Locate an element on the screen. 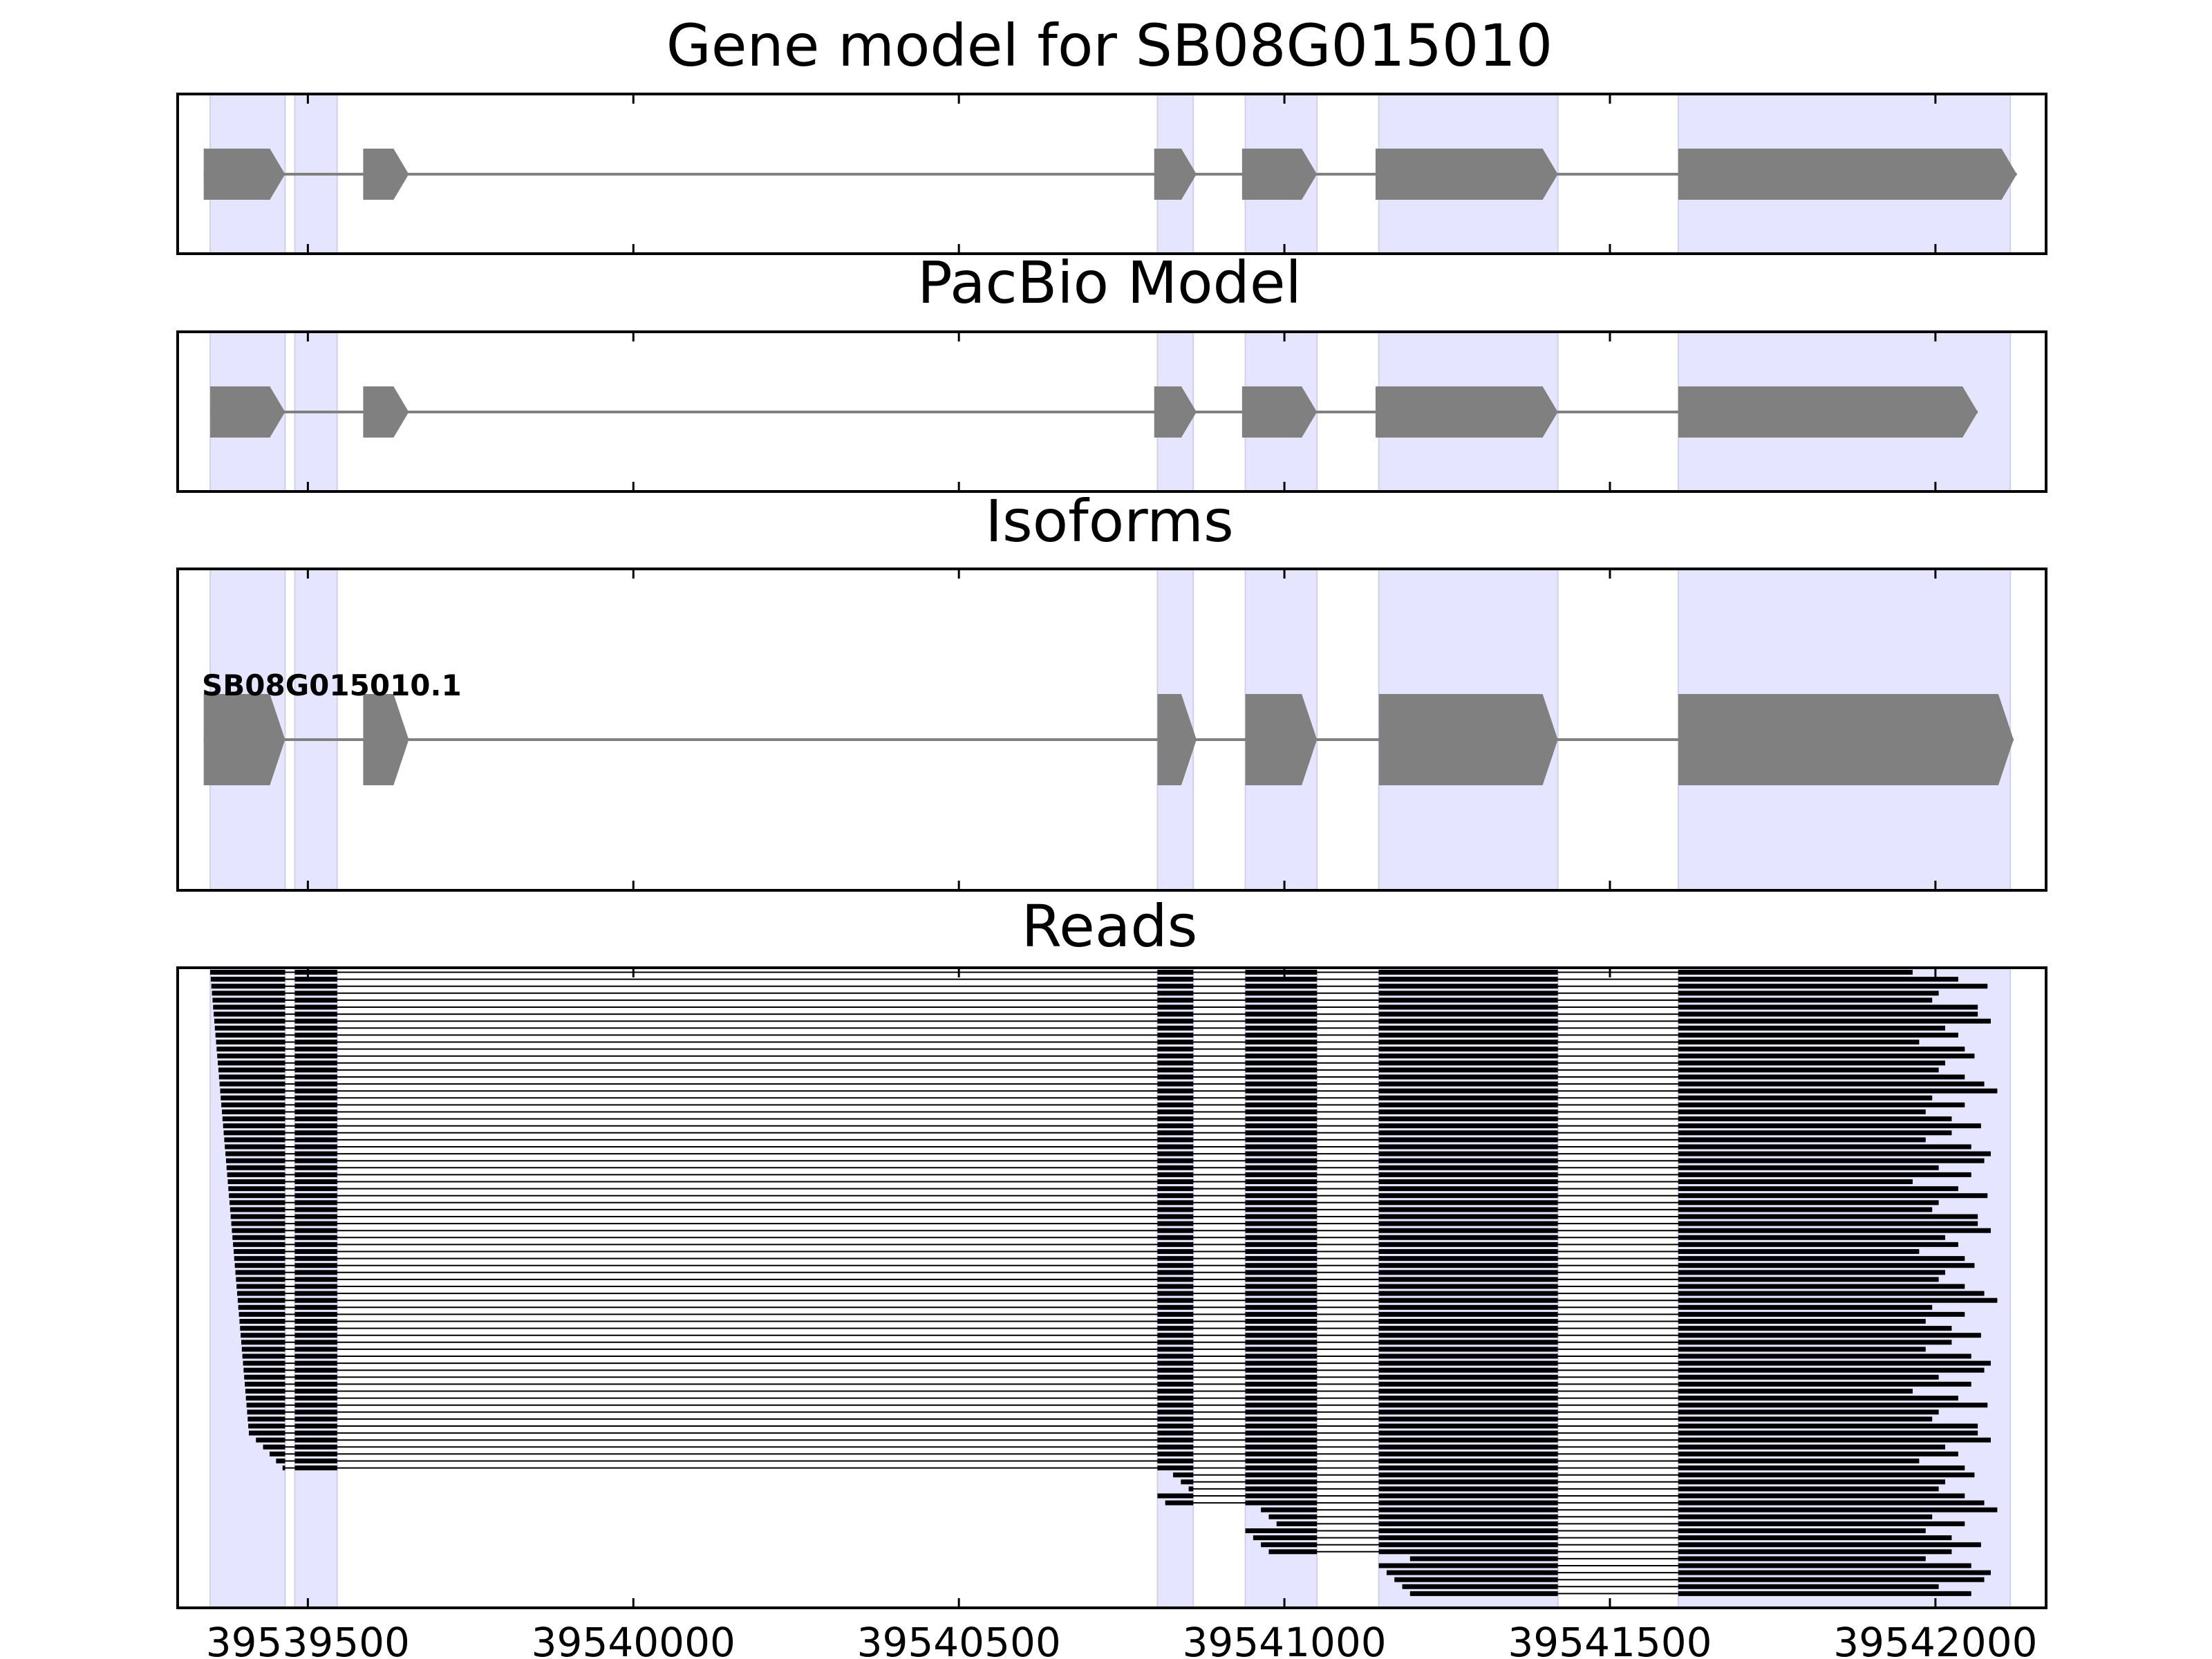 This screenshot has height=1659, width=2212. panel-title-reads: Reads is located at coordinates (1110, 926).